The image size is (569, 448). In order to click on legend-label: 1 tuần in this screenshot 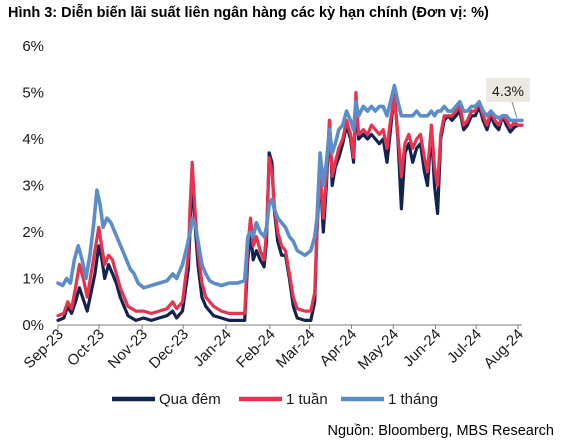, I will do `click(307, 399)`.